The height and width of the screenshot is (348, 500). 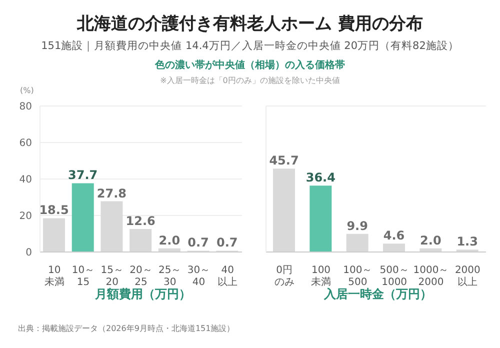 I want to click on chart-subtitle: 151施設｜月額費用の中央値 14.4万円／入居一時金の中央値 20万円（有料82施設）, so click(x=250, y=46).